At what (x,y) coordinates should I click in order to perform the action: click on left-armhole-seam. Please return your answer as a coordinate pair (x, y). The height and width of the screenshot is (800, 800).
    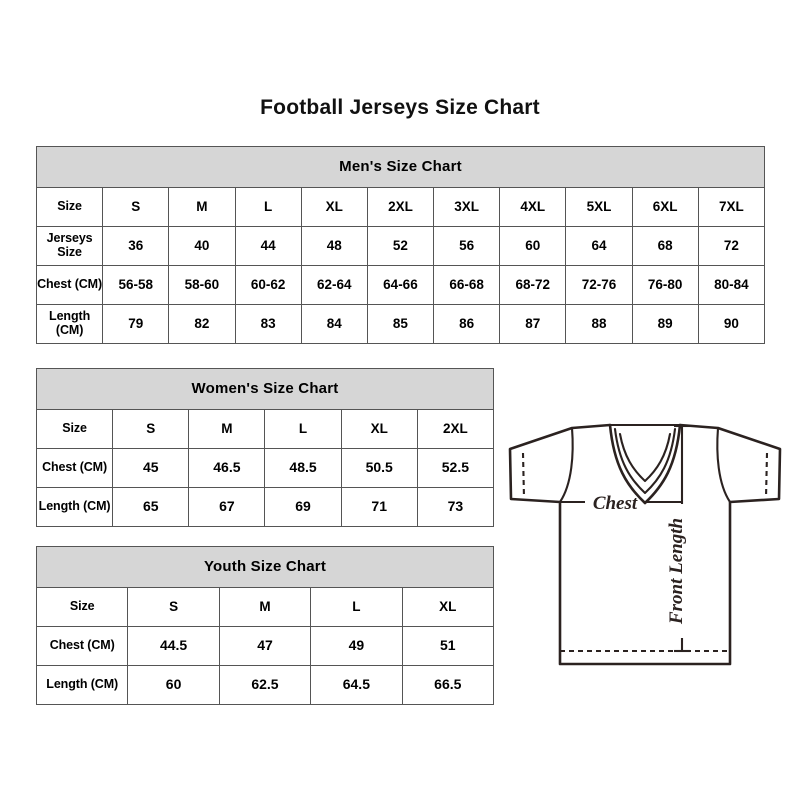
    Looking at the image, I should click on (566, 465).